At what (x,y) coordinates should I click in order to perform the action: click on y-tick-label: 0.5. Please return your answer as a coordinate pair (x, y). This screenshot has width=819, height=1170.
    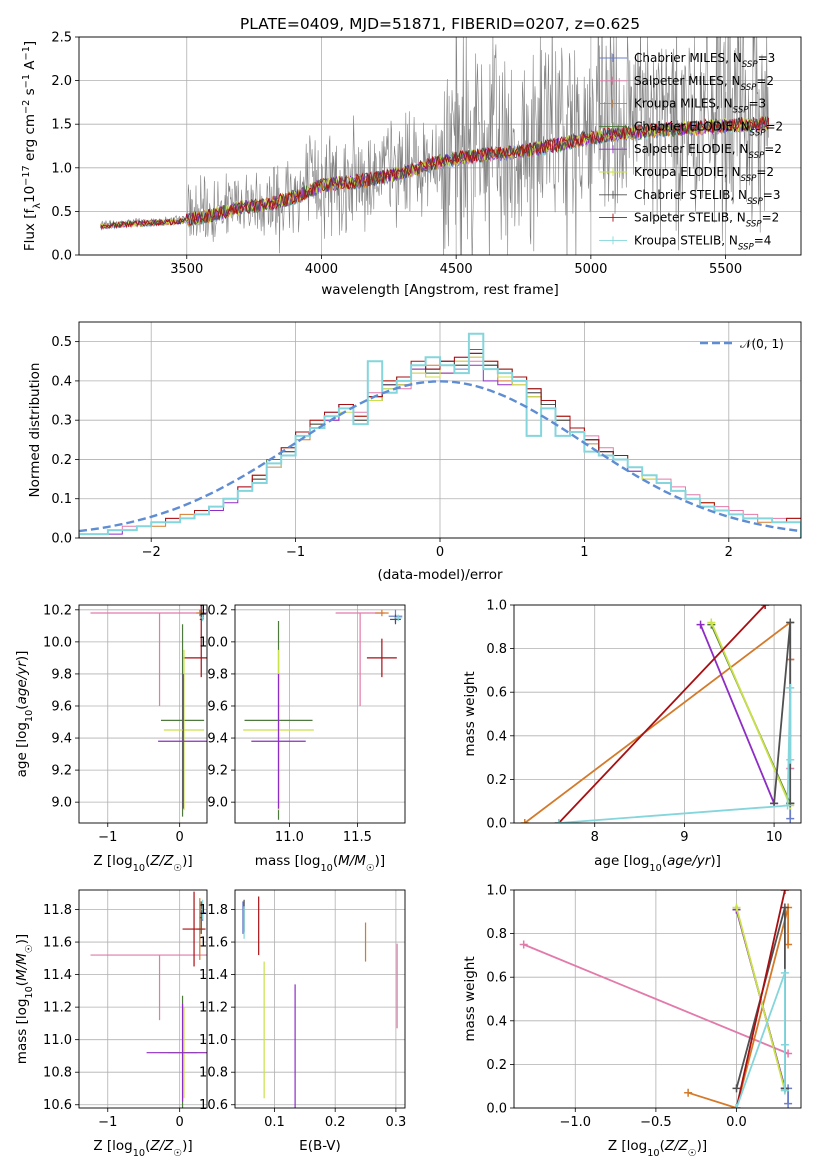
    Looking at the image, I should click on (61, 212).